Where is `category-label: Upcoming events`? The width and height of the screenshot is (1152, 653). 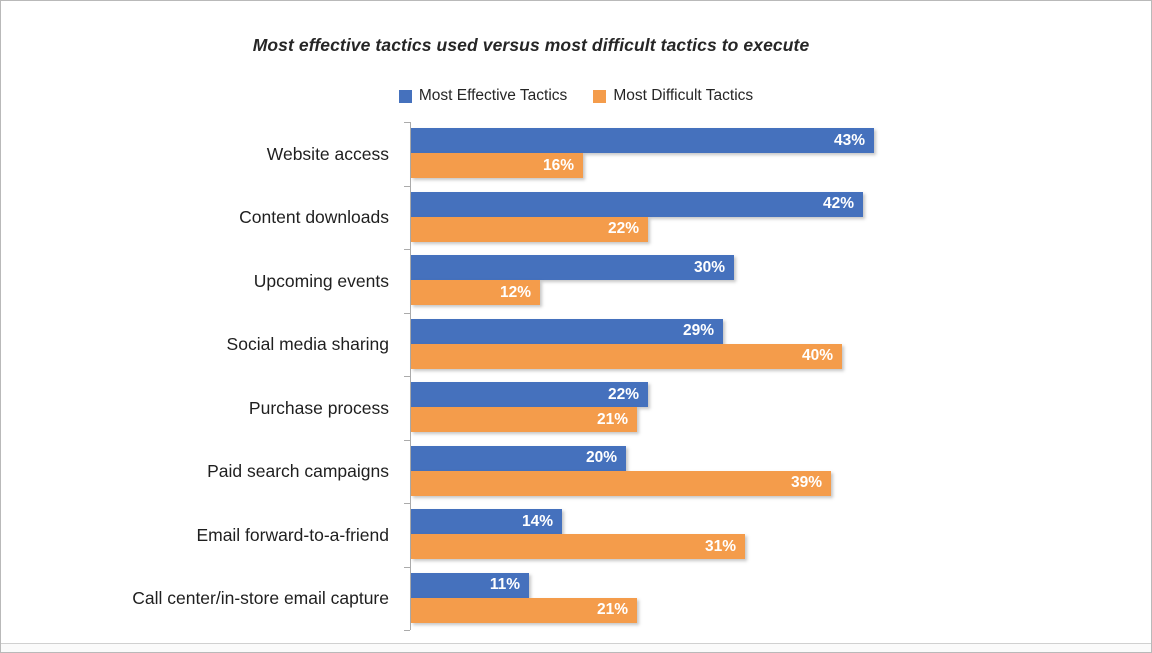
category-label: Upcoming events is located at coordinates (321, 280).